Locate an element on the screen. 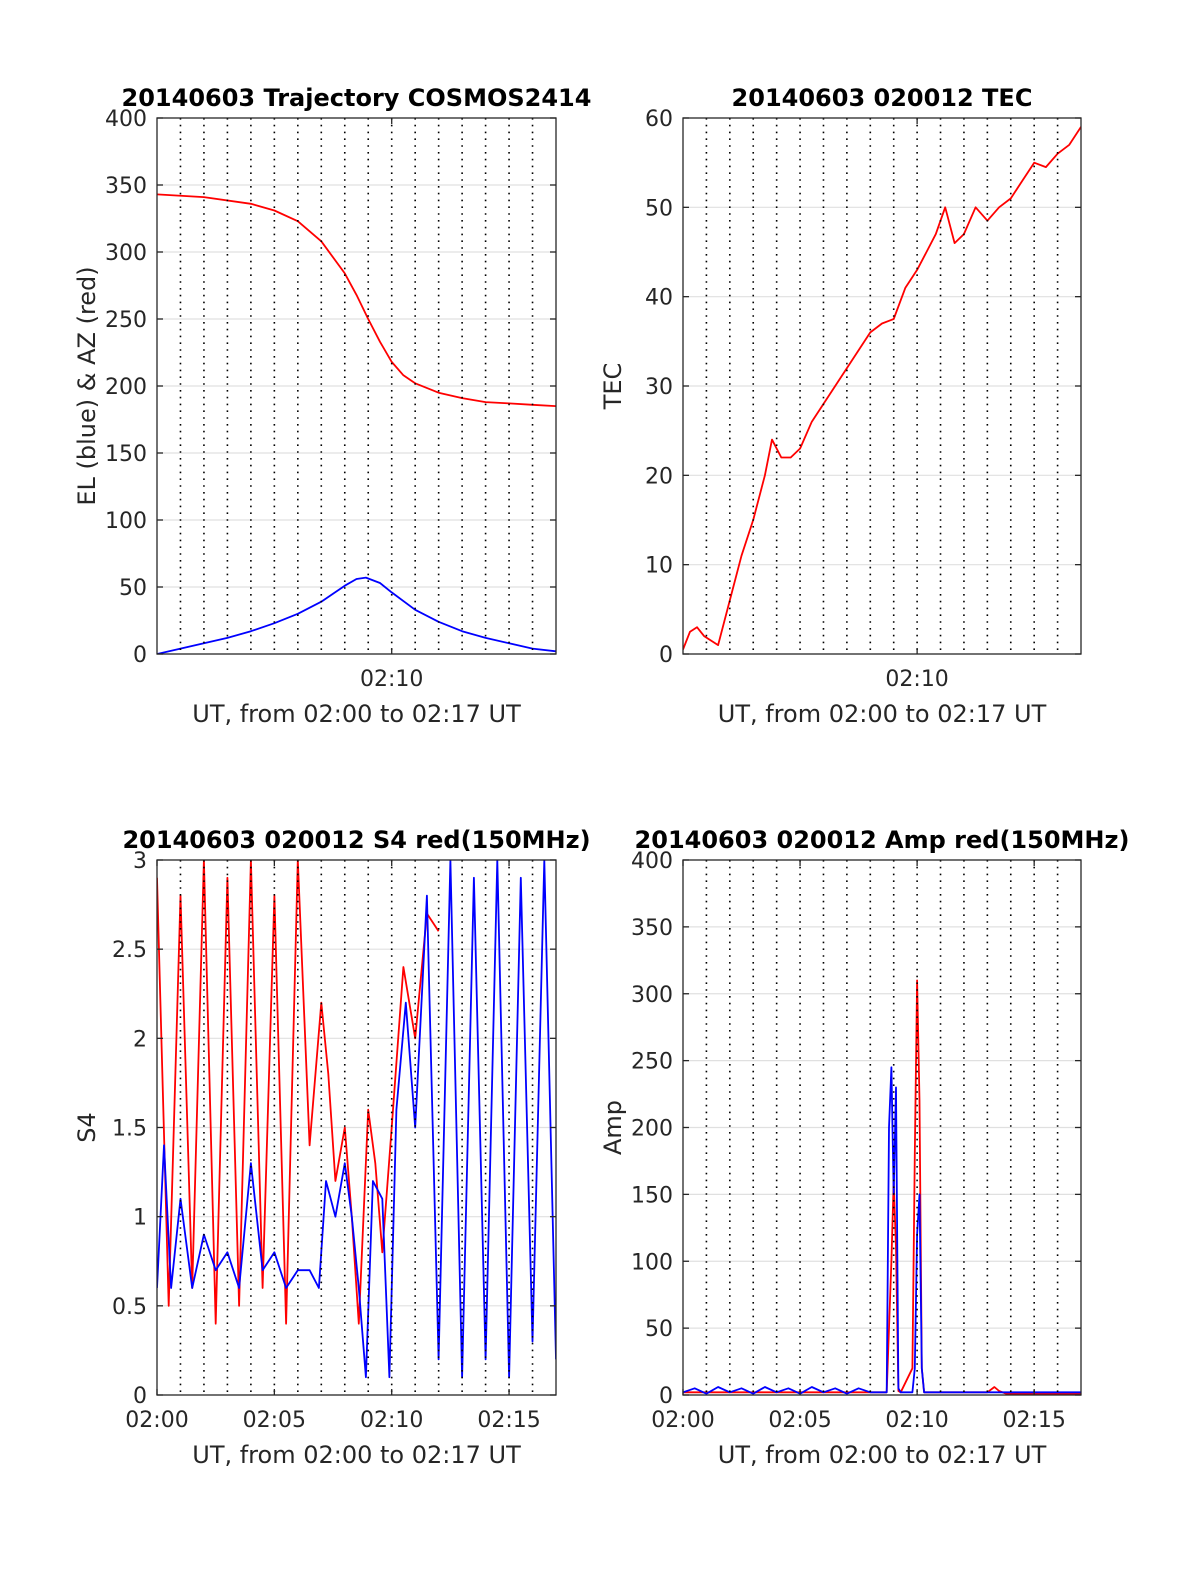 Image resolution: width=1200 pixels, height=1575 pixels. y-tick-label: 1 is located at coordinates (140, 1218).